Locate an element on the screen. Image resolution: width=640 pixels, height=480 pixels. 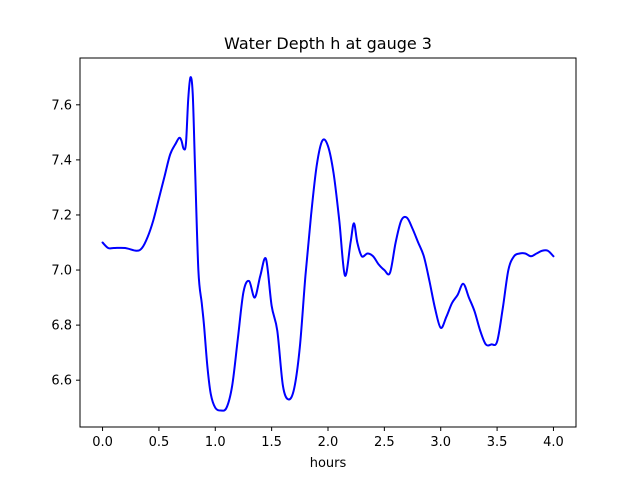
y-tick-label: 7.2 is located at coordinates (61, 215).